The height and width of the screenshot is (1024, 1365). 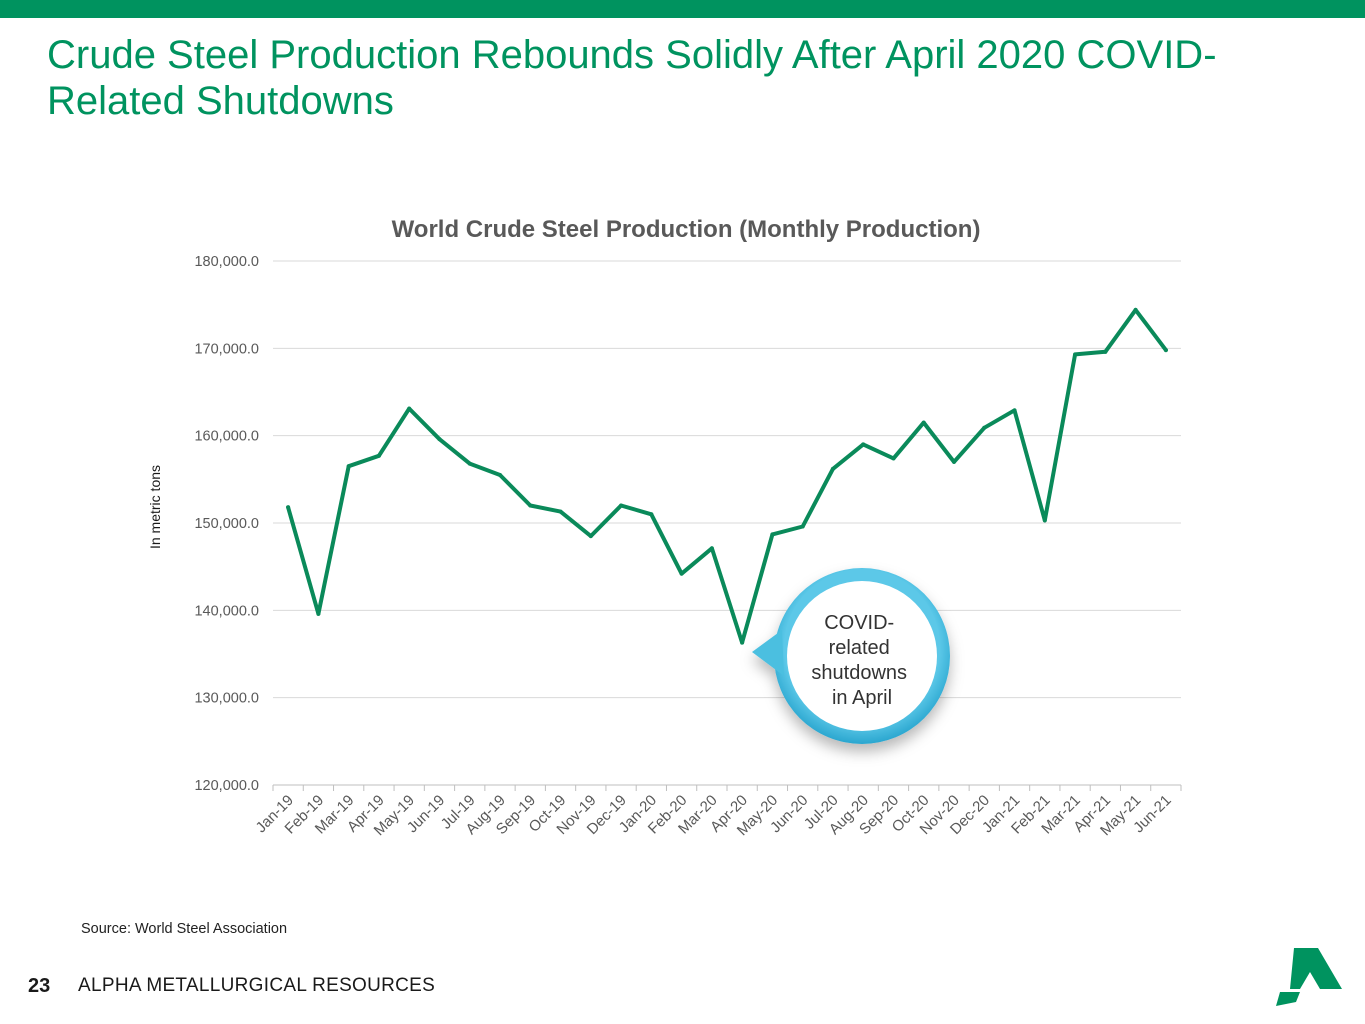 What do you see at coordinates (859, 673) in the screenshot?
I see `callout-line: shutdowns` at bounding box center [859, 673].